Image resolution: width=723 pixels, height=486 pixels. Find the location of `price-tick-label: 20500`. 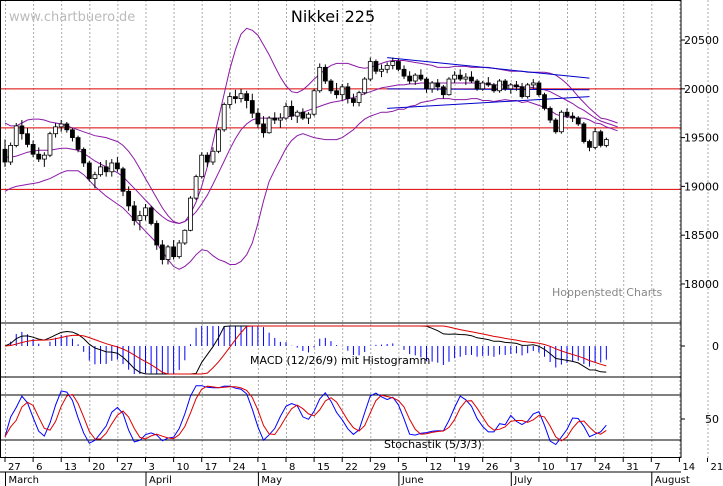

price-tick-label: 20500 is located at coordinates (701, 40).